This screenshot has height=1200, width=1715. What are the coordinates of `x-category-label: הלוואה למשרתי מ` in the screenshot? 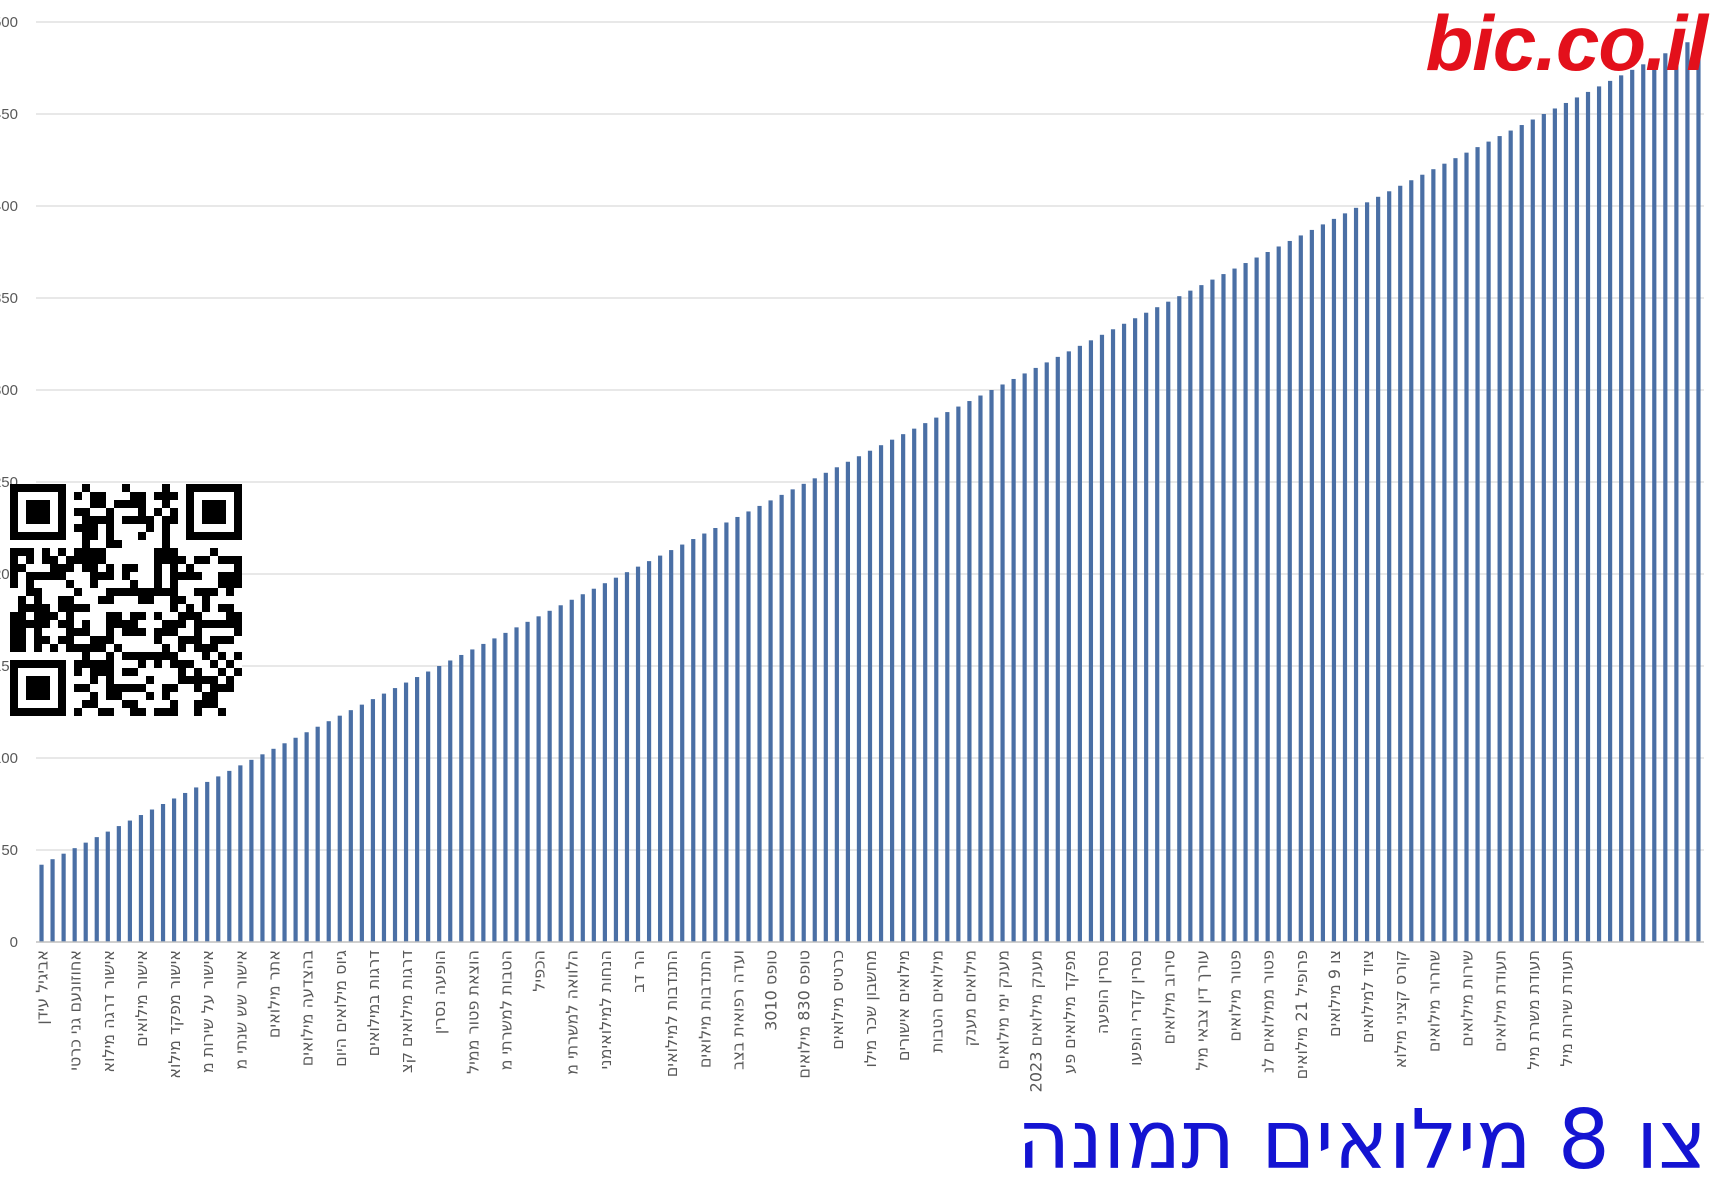 It's located at (572, 1012).